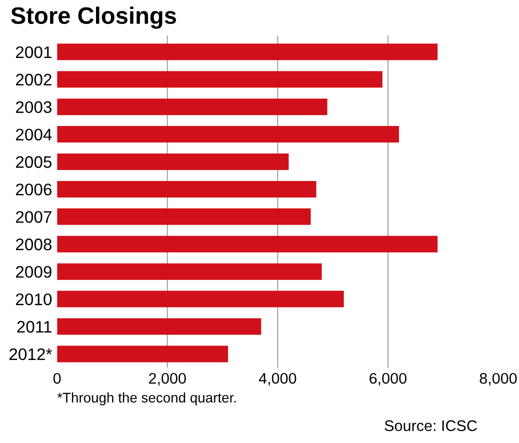 The height and width of the screenshot is (443, 519). Describe the element at coordinates (167, 379) in the screenshot. I see `x-tick-label: 2,000` at that location.